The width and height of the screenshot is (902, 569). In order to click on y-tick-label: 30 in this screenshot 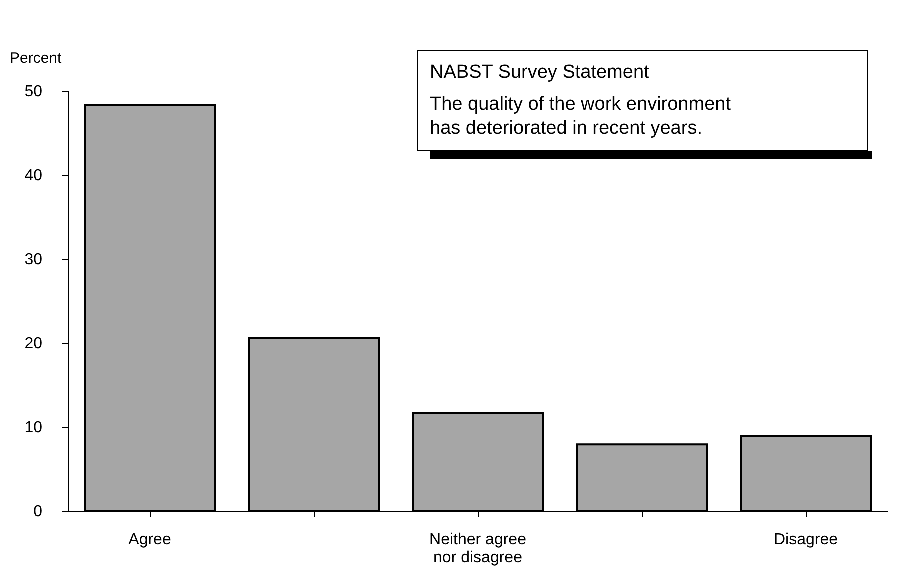, I will do `click(33, 260)`.